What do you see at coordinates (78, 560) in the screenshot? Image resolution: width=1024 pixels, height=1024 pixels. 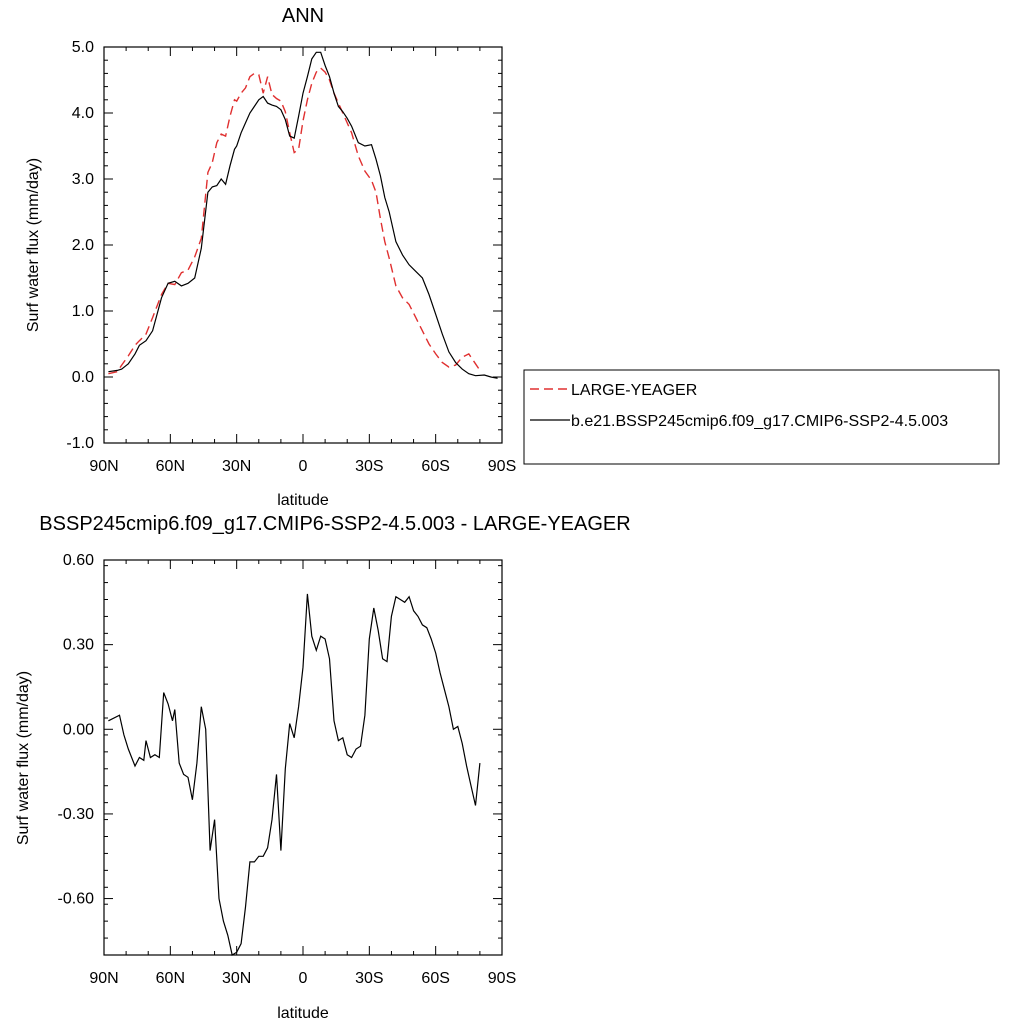 I see `y-tick-label: 0.60` at bounding box center [78, 560].